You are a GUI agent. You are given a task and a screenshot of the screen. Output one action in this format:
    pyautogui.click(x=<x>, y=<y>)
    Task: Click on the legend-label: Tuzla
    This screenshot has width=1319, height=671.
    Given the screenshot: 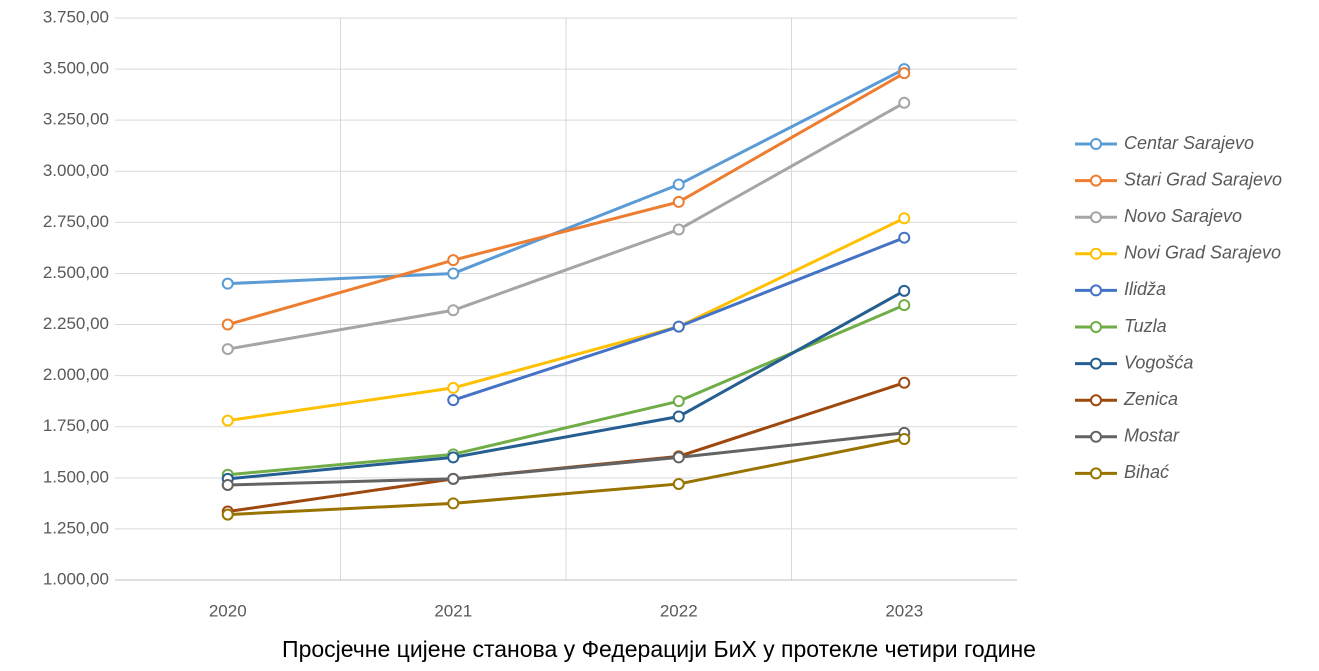 What is the action you would take?
    pyautogui.click(x=1145, y=326)
    